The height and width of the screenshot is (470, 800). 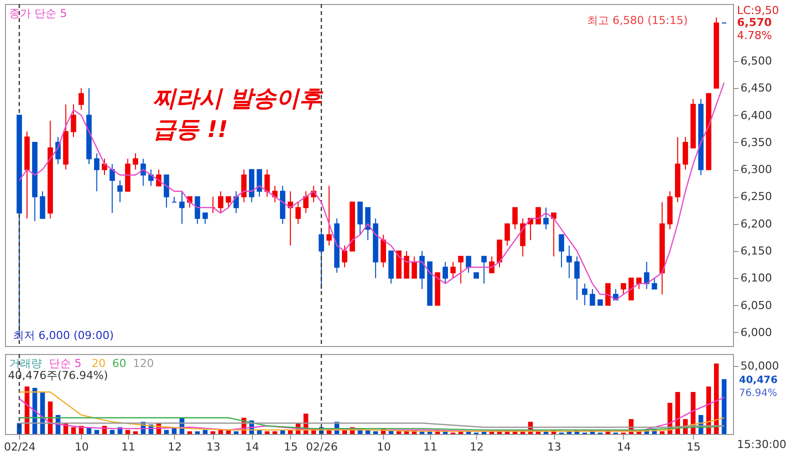 What do you see at coordinates (637, 20) in the screenshot?
I see `annotation: 최고 6,580 (15:15)` at bounding box center [637, 20].